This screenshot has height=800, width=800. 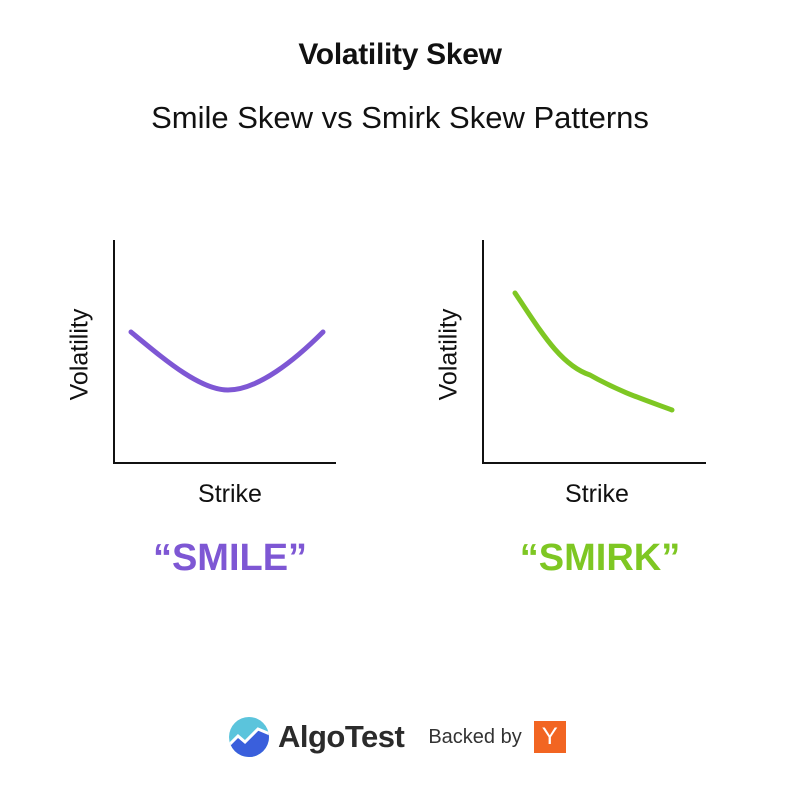 What do you see at coordinates (448, 354) in the screenshot?
I see `smirk-y-label: Volatility` at bounding box center [448, 354].